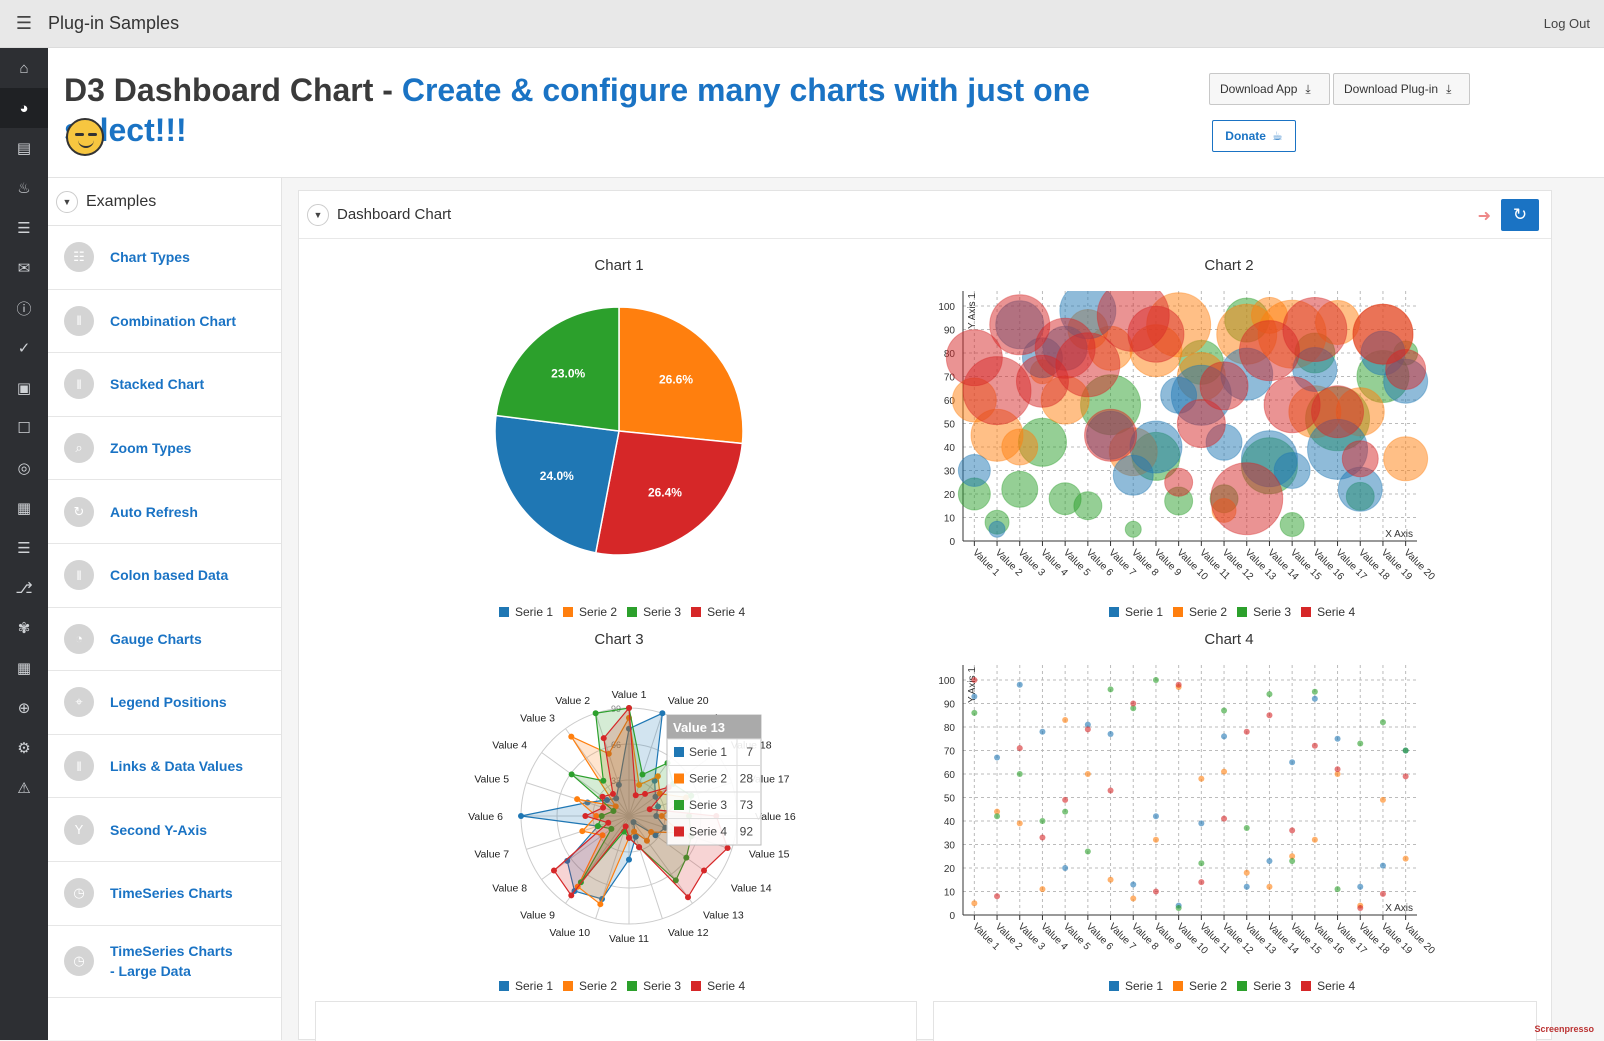  I want to click on bug-icon: ✾, so click(24, 628).